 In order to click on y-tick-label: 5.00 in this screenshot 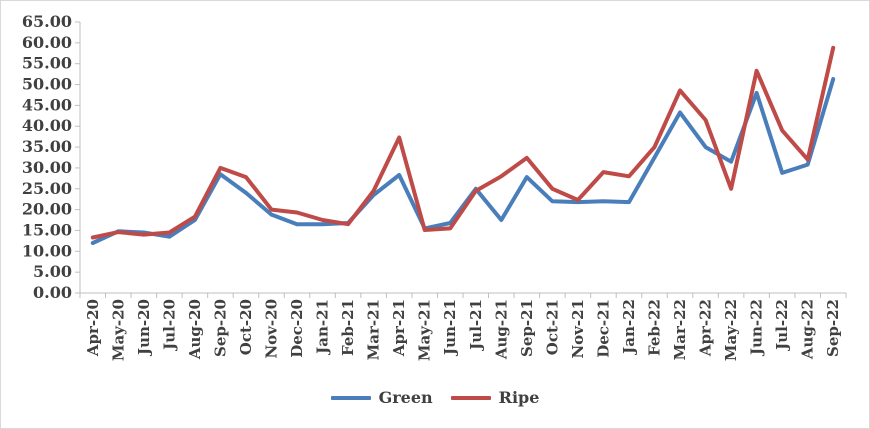, I will do `click(52, 271)`.